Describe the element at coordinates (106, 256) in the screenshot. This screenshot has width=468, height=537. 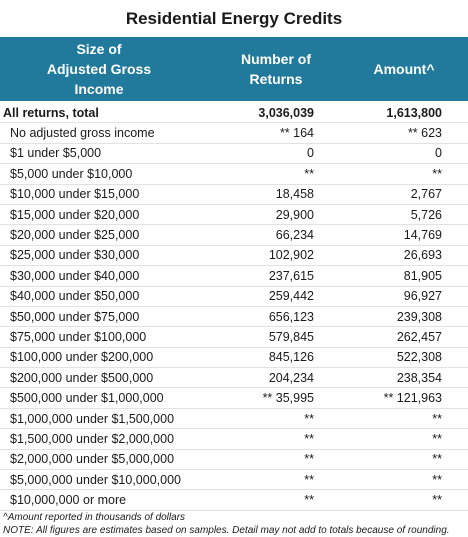
I see `income-size-cell: $25,000 under $30,000` at that location.